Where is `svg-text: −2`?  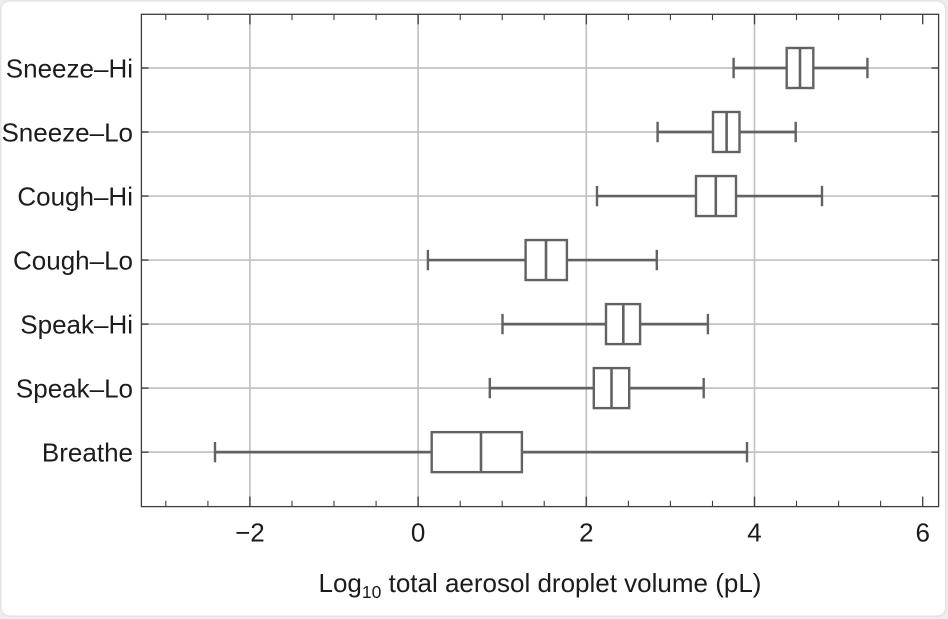 svg-text: −2 is located at coordinates (250, 533).